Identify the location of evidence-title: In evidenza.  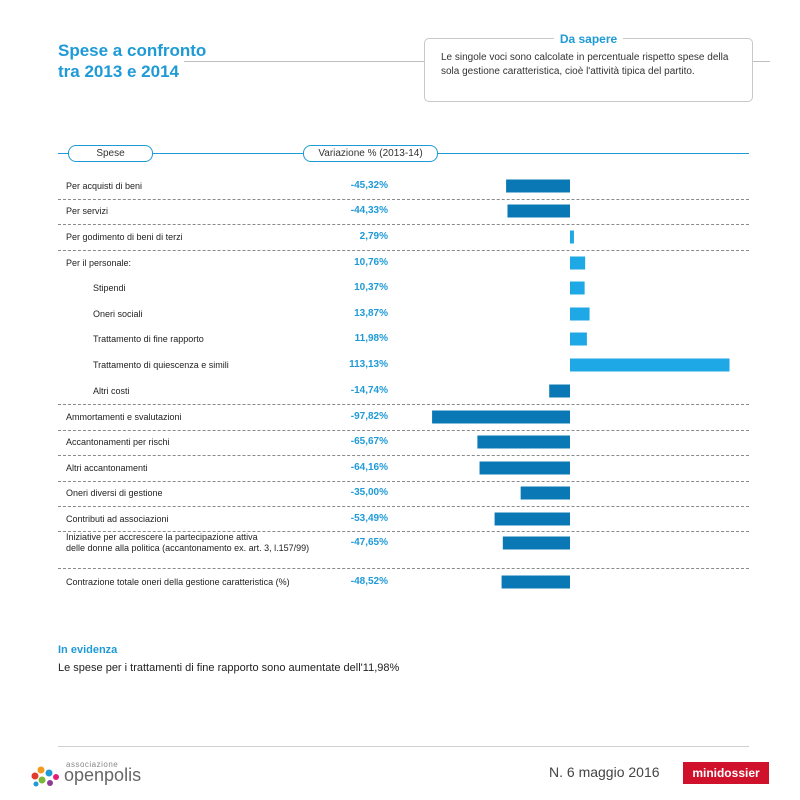
(88, 650).